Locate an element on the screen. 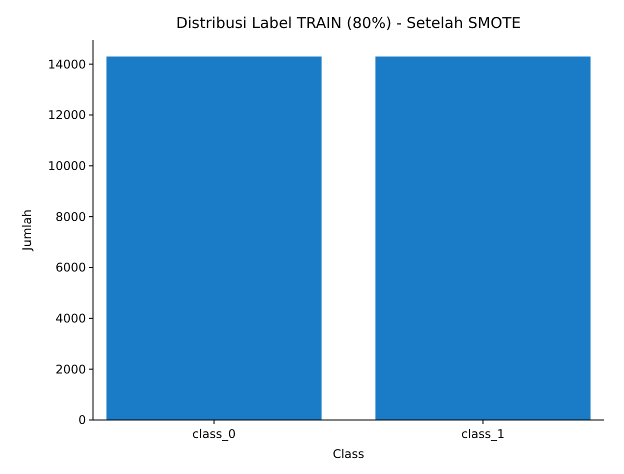 The image size is (624, 474). y-tick-label: 2000 is located at coordinates (70, 369).